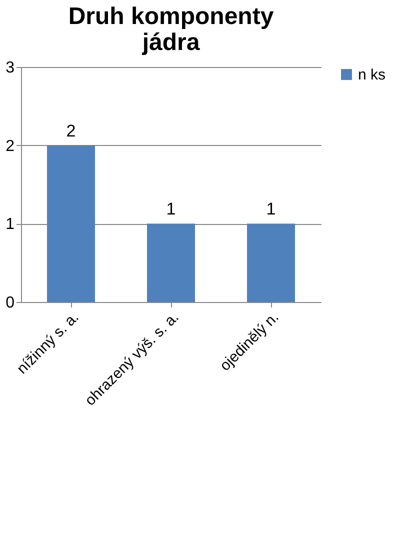  I want to click on data-label: 2, so click(71, 130).